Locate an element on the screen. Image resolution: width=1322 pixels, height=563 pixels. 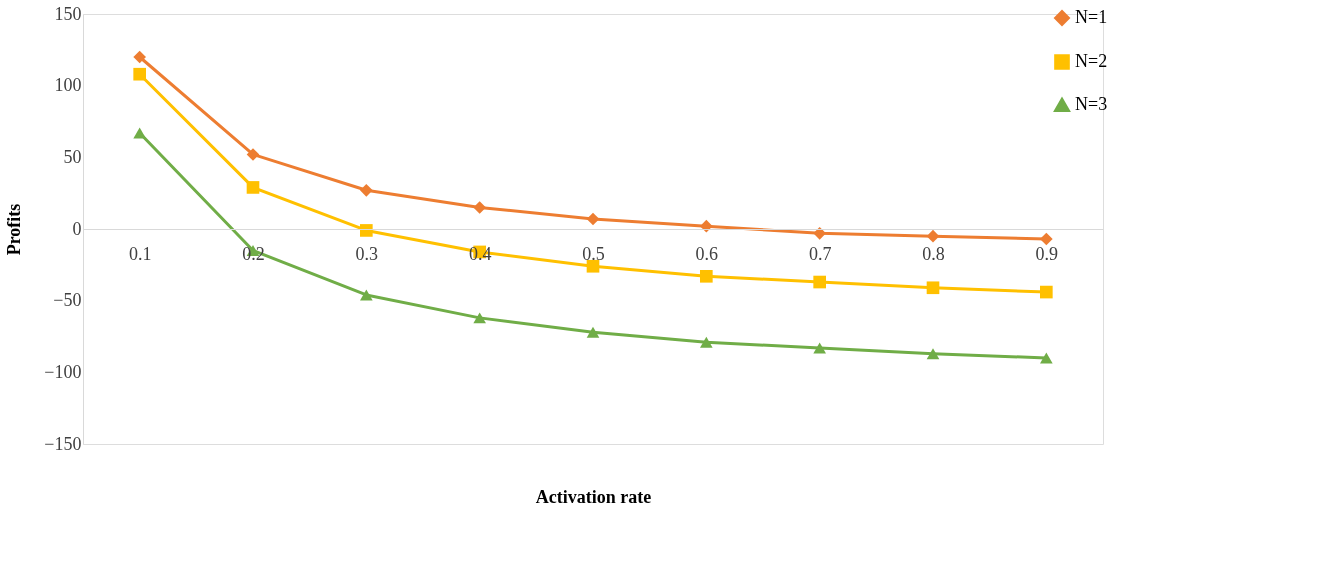
x-tick-label: 0.8 is located at coordinates (933, 253).